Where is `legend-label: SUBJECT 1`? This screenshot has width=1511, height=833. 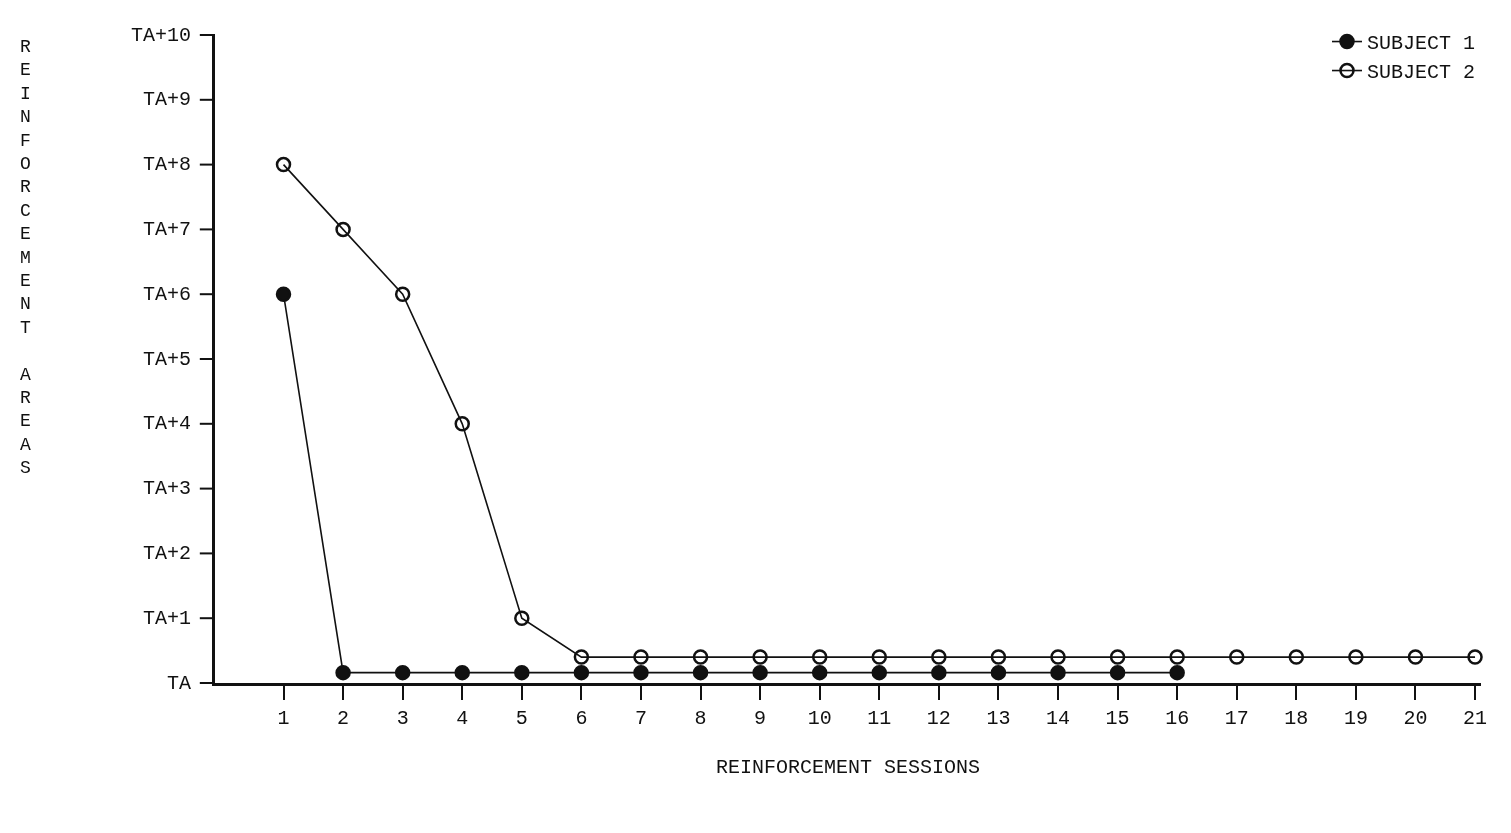 legend-label: SUBJECT 1 is located at coordinates (1421, 44).